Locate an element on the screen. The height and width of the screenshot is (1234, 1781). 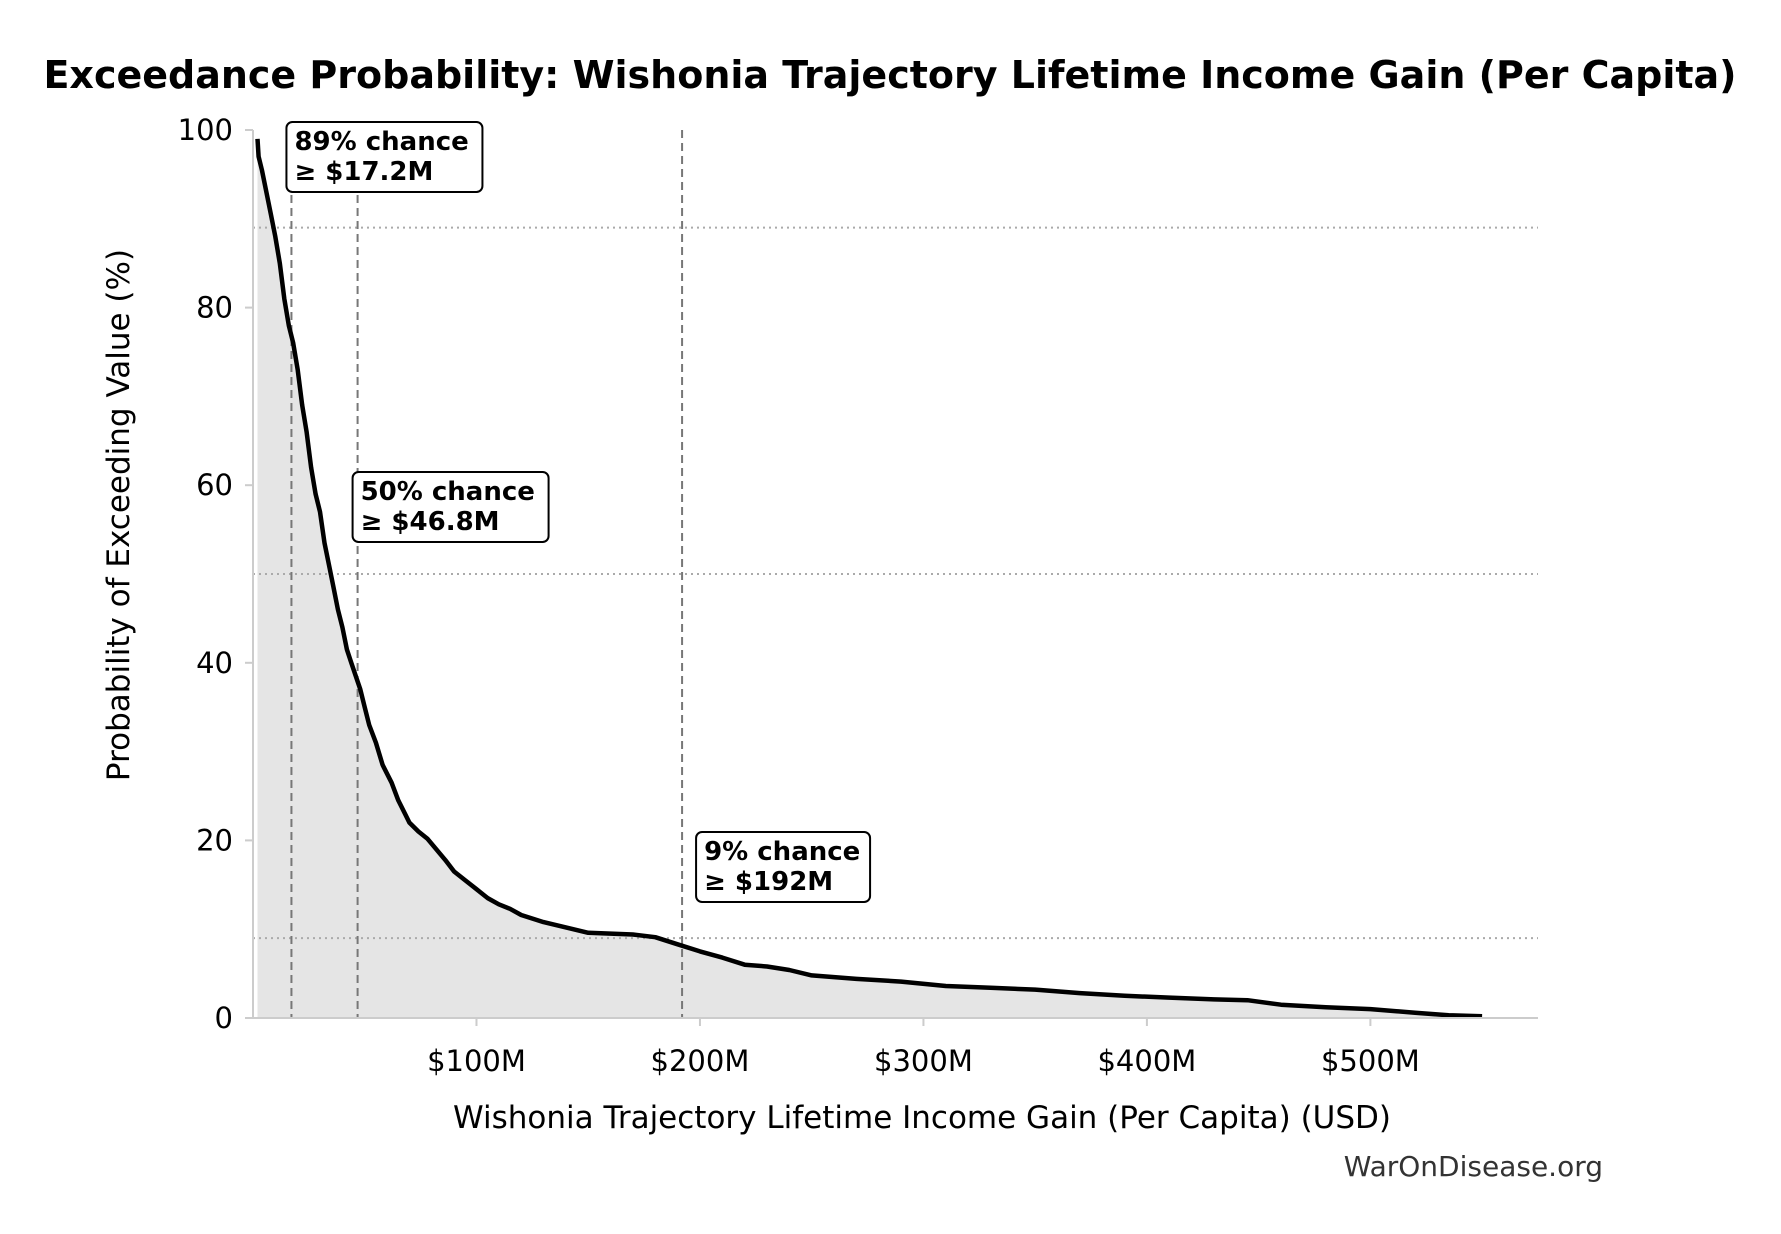
annotation-box: 50% chance≥ $46.8M is located at coordinates (450, 507).